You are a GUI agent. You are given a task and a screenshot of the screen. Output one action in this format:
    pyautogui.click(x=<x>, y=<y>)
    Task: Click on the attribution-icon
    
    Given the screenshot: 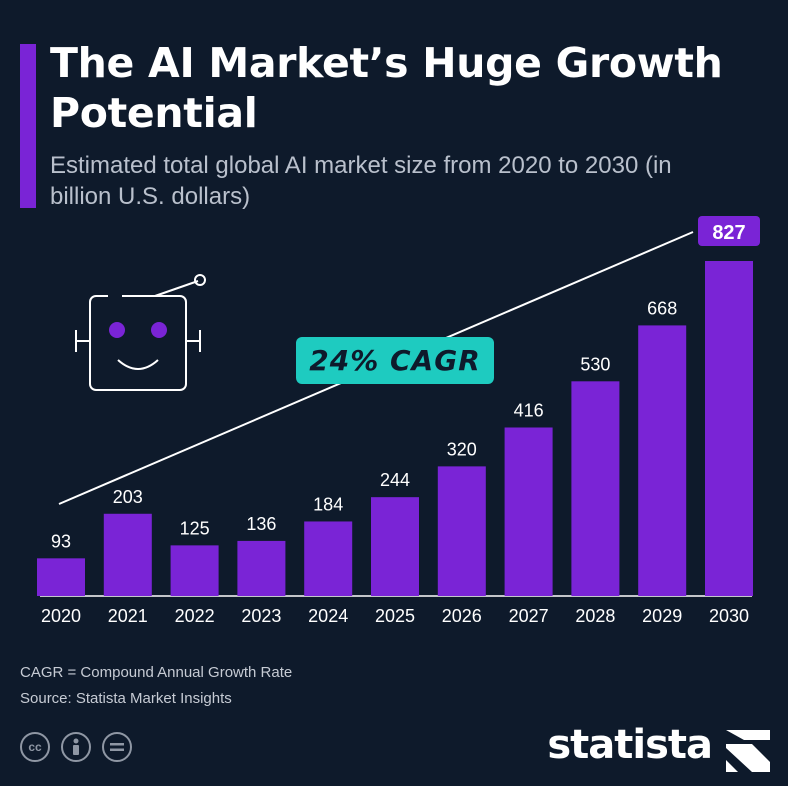 What is the action you would take?
    pyautogui.click(x=76, y=747)
    